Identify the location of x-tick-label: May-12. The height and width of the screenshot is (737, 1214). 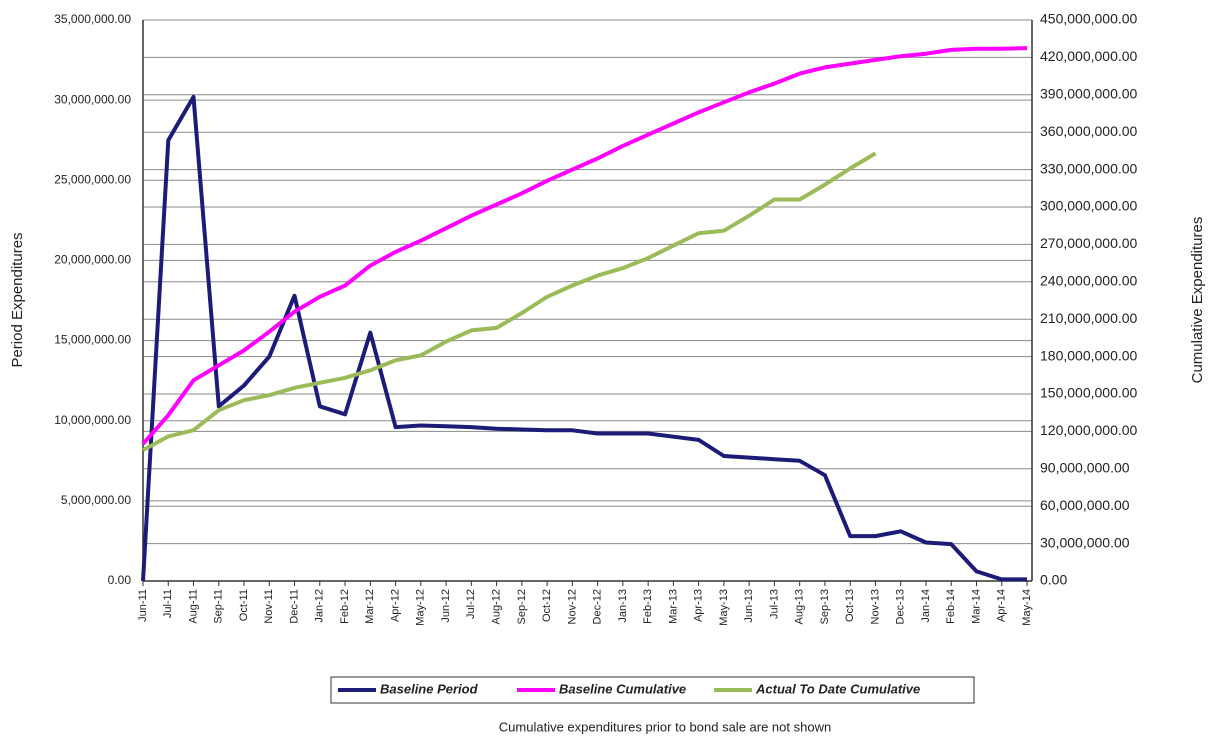
(421, 607).